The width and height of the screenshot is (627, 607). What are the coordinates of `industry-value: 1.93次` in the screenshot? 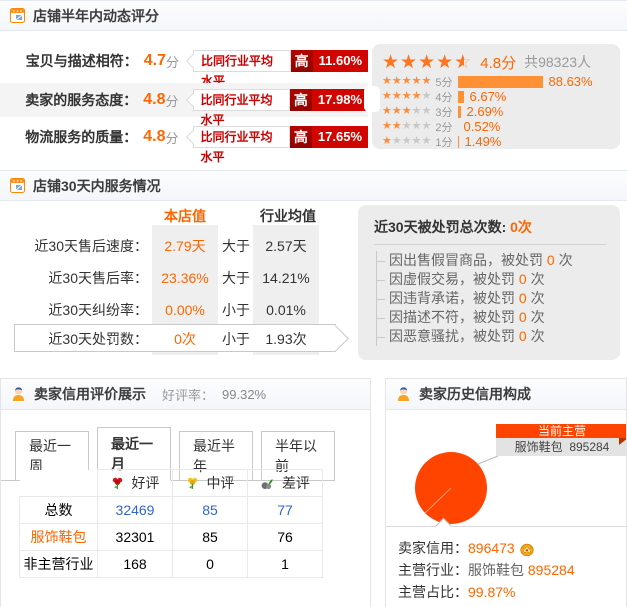 It's located at (286, 339).